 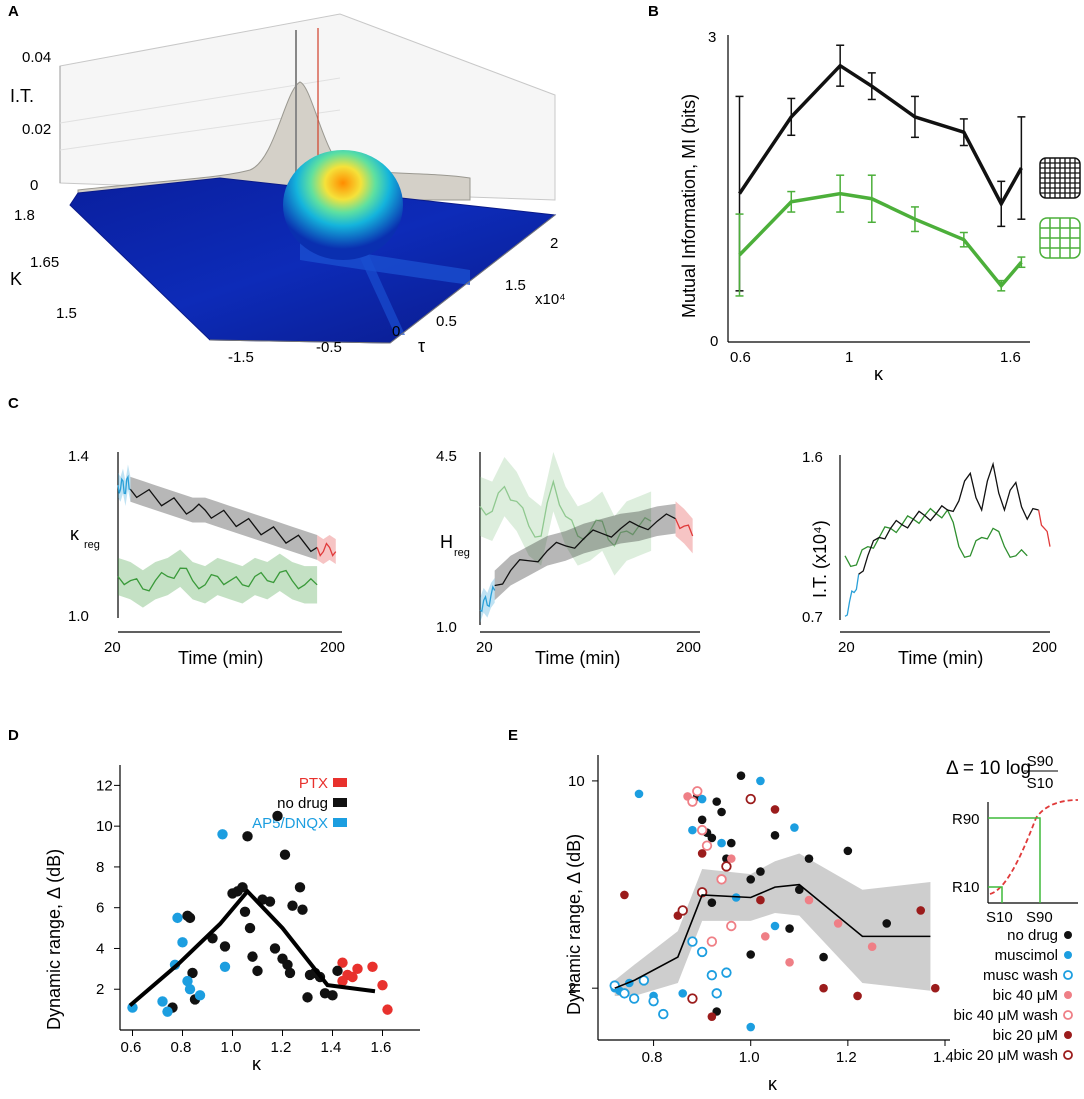 I want to click on e-ticks: 10 2 0.8 1.0 1.2 1.4, so click(x=761, y=919).